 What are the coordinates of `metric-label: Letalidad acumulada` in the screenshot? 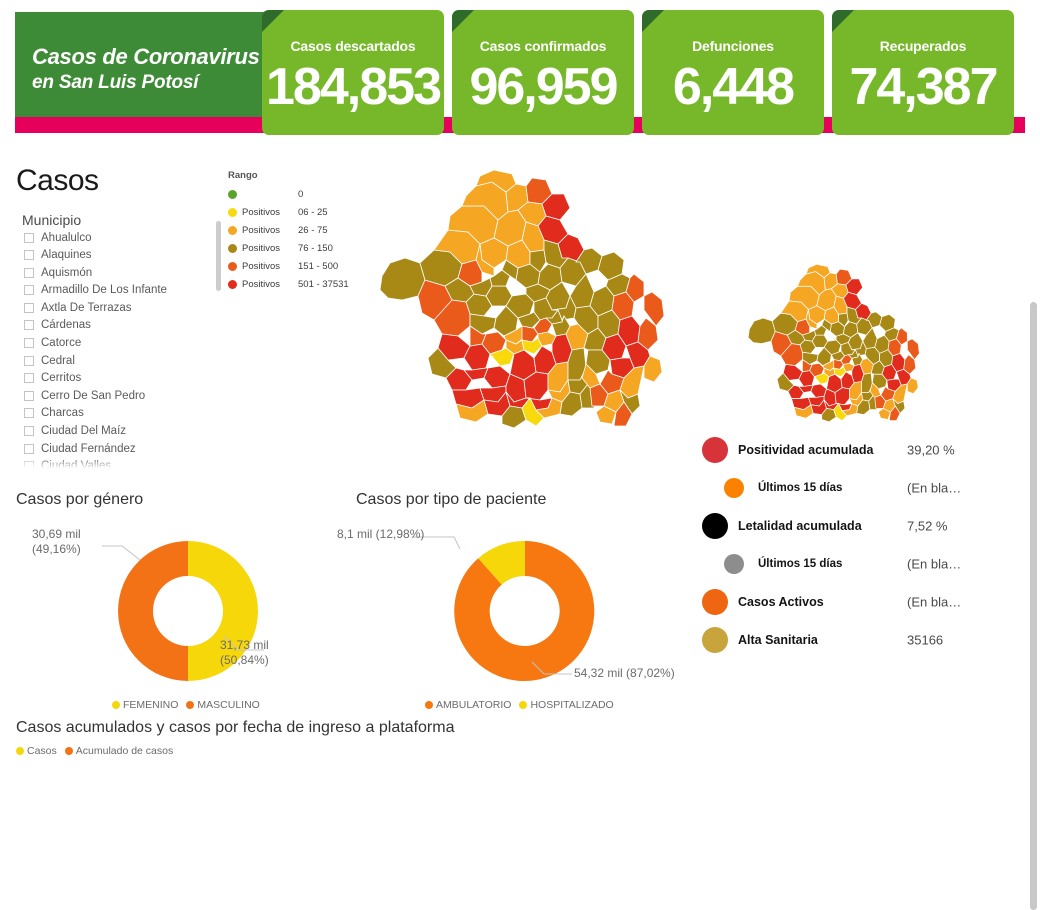 It's located at (800, 526).